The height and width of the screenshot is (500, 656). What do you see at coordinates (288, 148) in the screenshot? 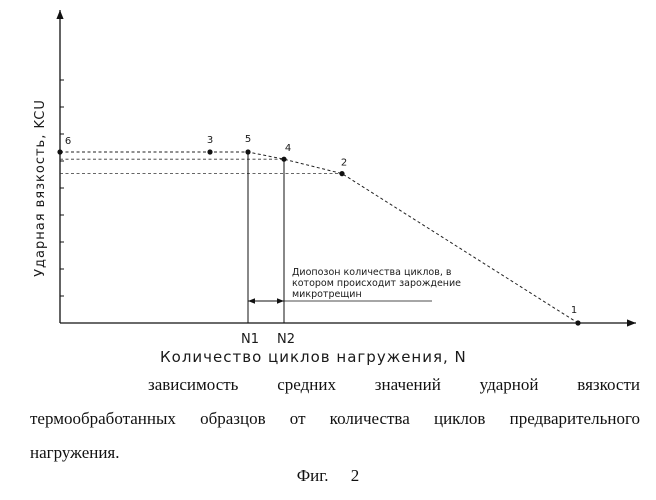
I see `point-label: 4` at bounding box center [288, 148].